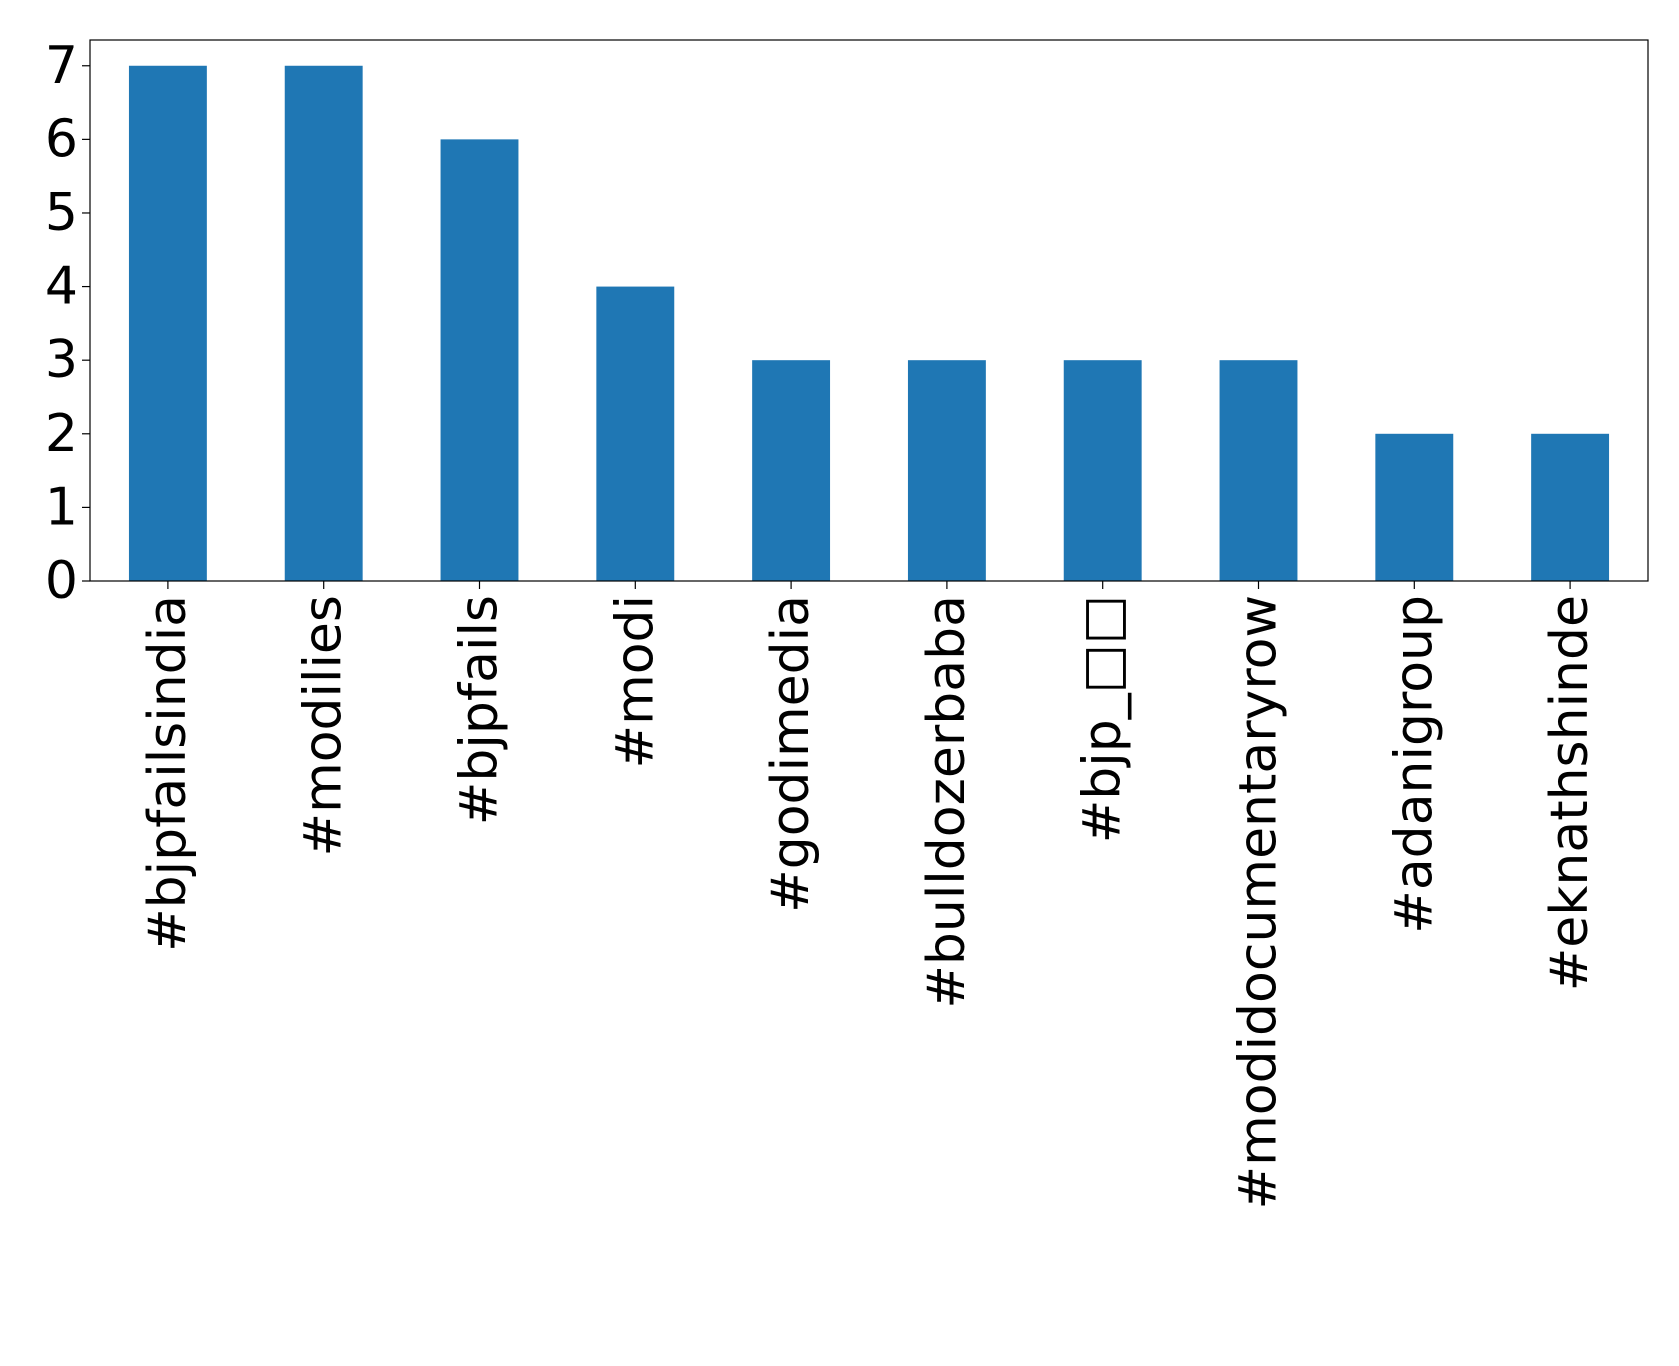  What do you see at coordinates (61, 213) in the screenshot?
I see `y-tick-label: 5` at bounding box center [61, 213].